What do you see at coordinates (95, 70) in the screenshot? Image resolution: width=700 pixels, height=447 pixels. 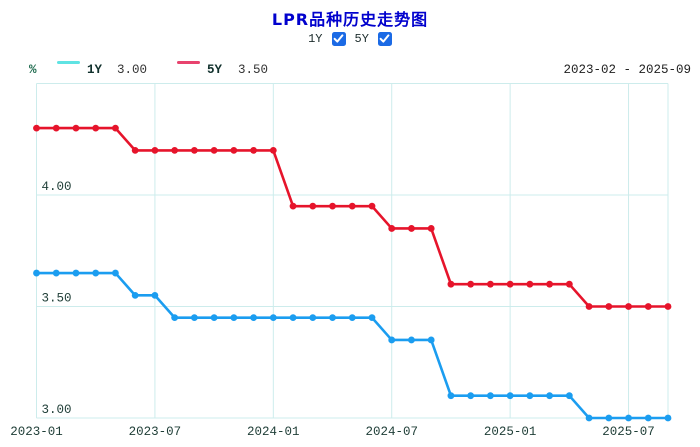 I see `legend-1y-name: 1Y` at bounding box center [95, 70].